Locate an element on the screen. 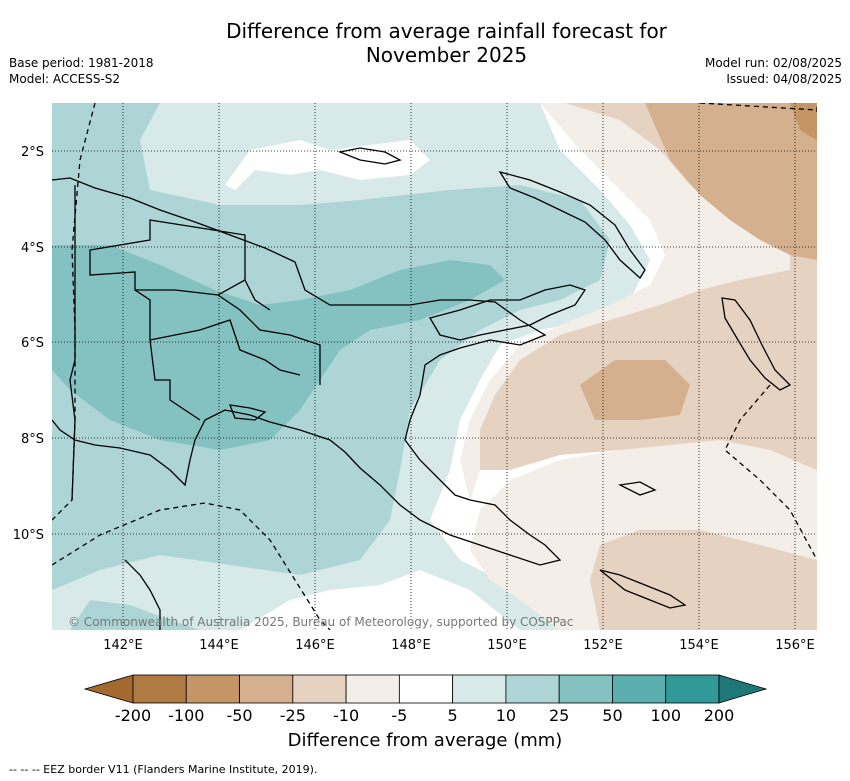  colorbar-title: Difference from average (mm) is located at coordinates (425, 740).